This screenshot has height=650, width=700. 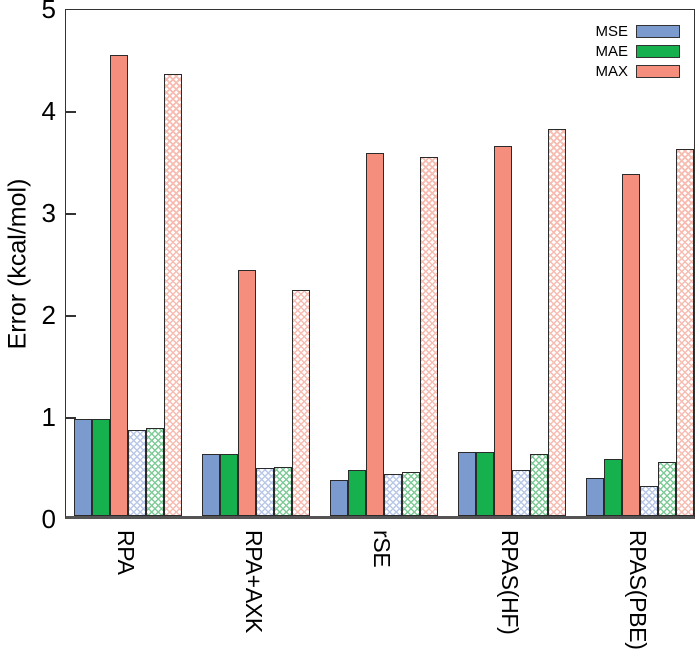 What do you see at coordinates (265, 492) in the screenshot?
I see `bar-rpa-axk-mse-crosshatched` at bounding box center [265, 492].